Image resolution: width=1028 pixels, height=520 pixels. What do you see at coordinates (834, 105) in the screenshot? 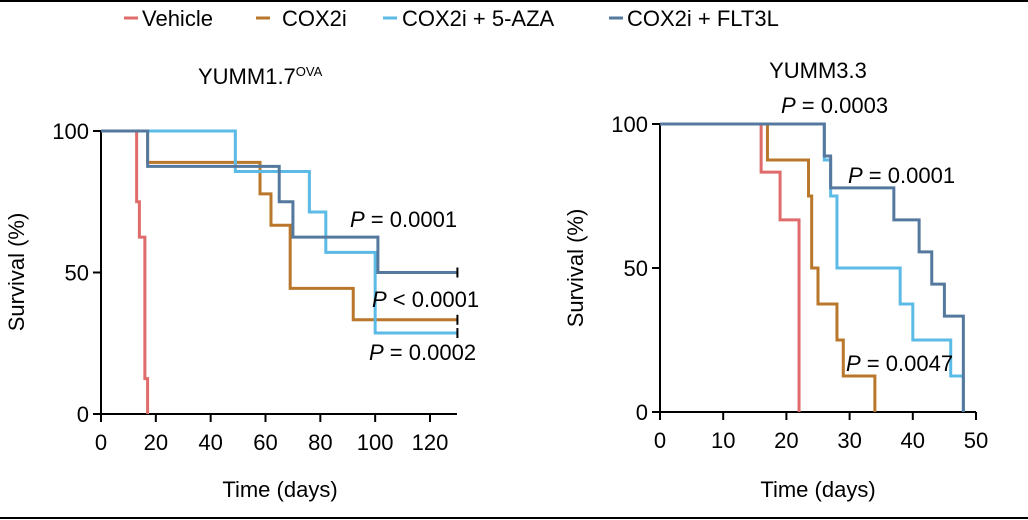
I see `p-value-5aza: P = 0.0003` at bounding box center [834, 105].